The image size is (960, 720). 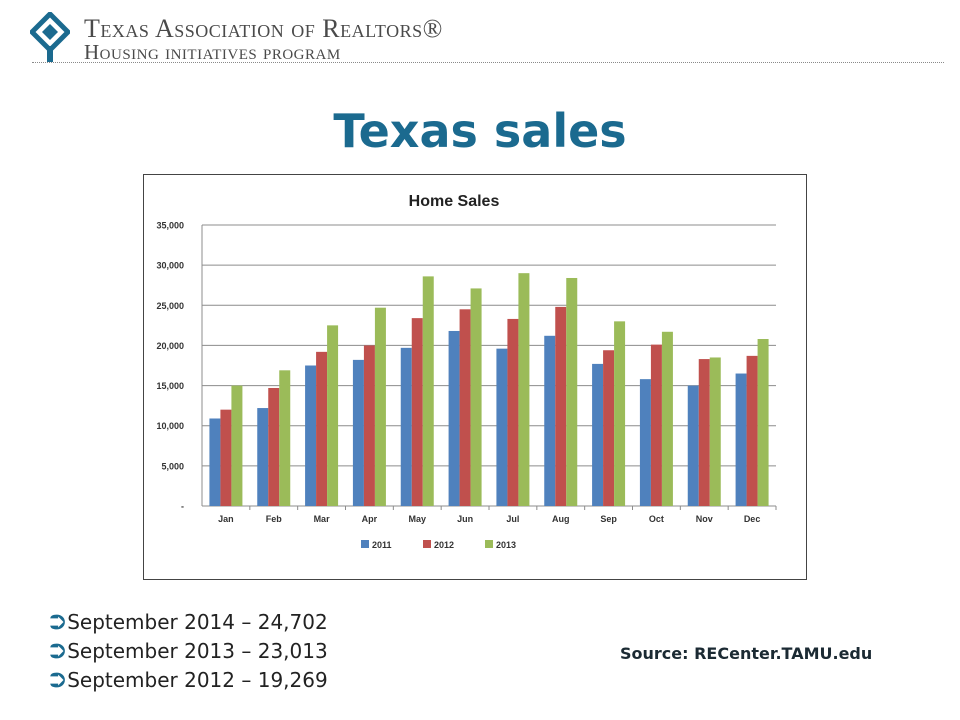 What do you see at coordinates (170, 226) in the screenshot?
I see `y-tick-label: 35,000` at bounding box center [170, 226].